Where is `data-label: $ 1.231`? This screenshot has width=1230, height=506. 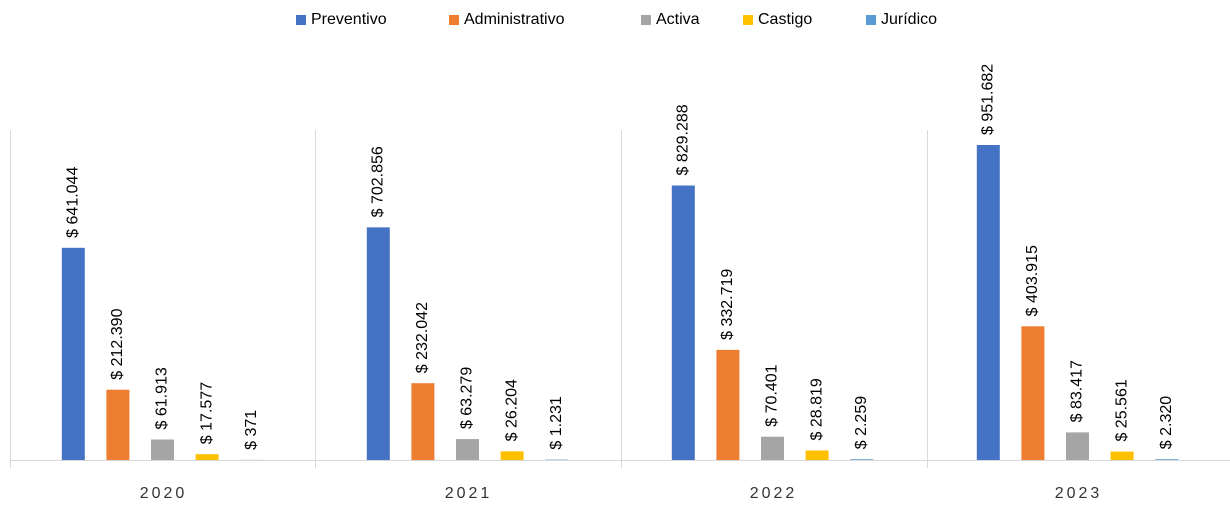 data-label: $ 1.231 is located at coordinates (556, 422).